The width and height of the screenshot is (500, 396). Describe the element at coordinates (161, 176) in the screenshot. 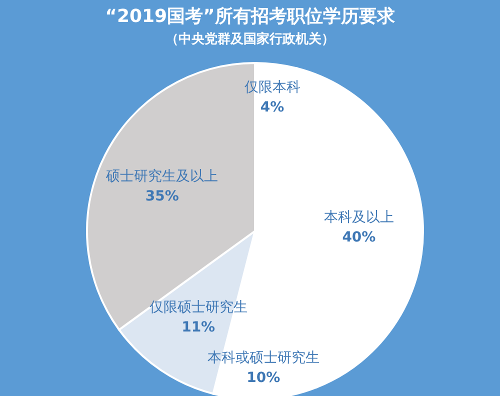

I see `slice-label: 硕士研究生及以上` at that location.